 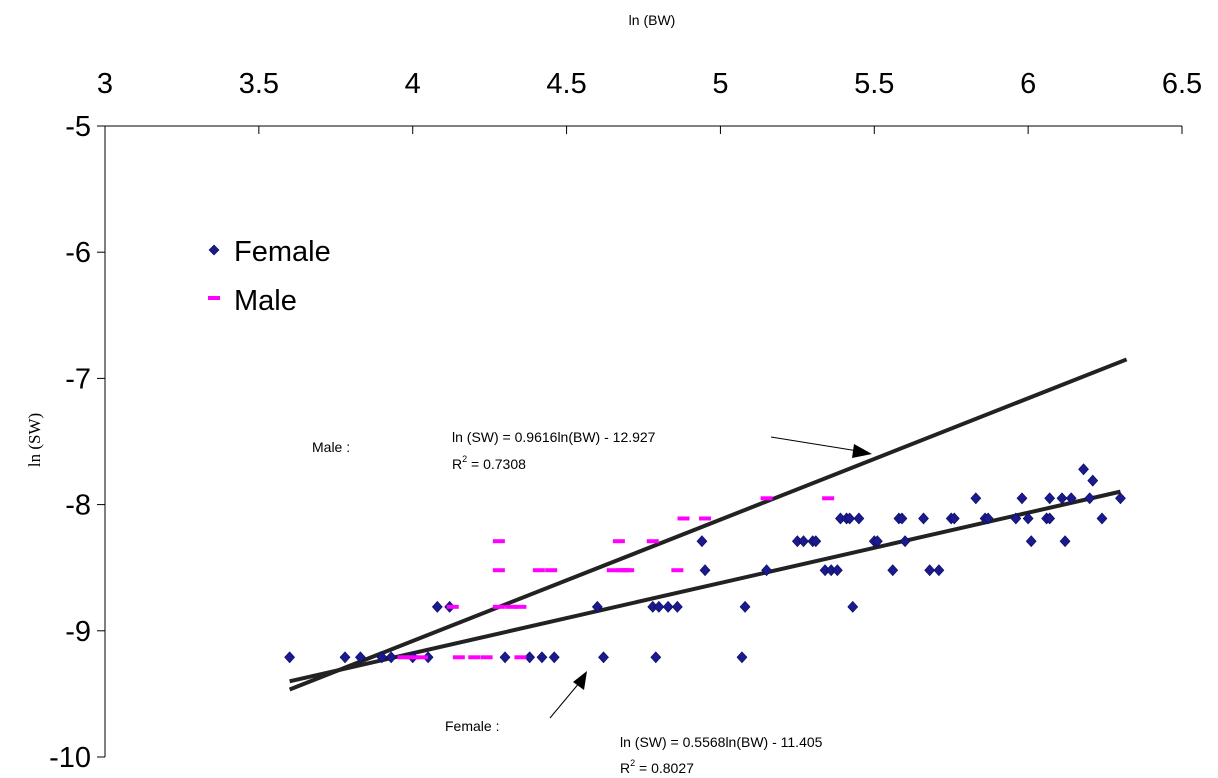 I want to click on legend-male-label: Male, so click(x=265, y=301).